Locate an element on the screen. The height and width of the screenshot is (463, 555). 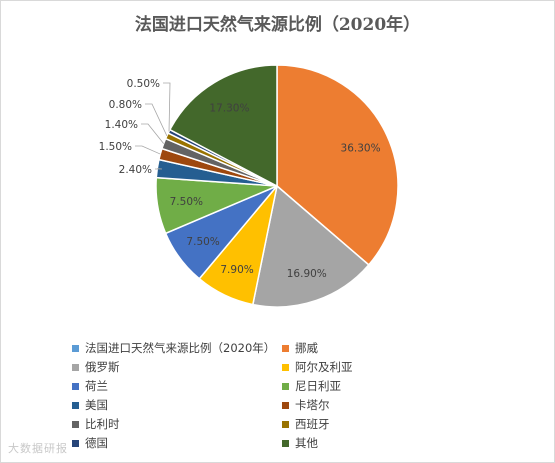
legend-item-德国: 德国 is located at coordinates (177, 443).